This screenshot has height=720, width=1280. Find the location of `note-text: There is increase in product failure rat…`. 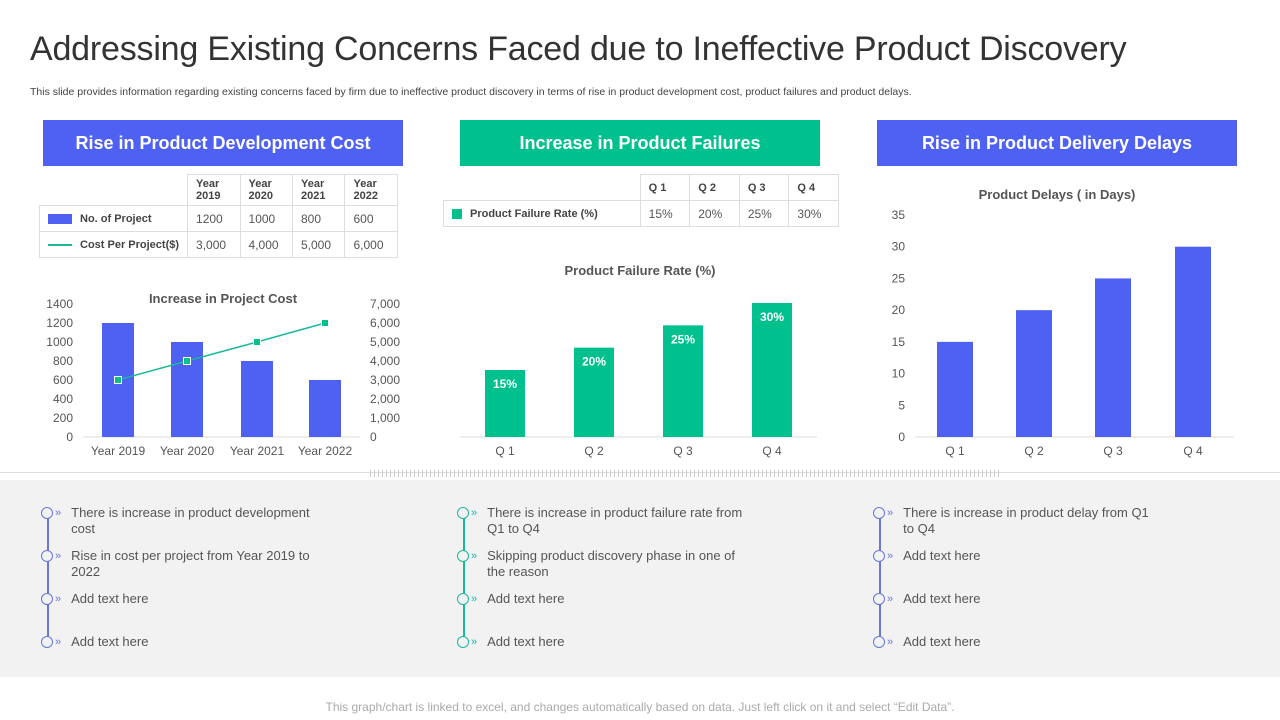

note-text: There is increase in product failure rat… is located at coordinates (615, 520).